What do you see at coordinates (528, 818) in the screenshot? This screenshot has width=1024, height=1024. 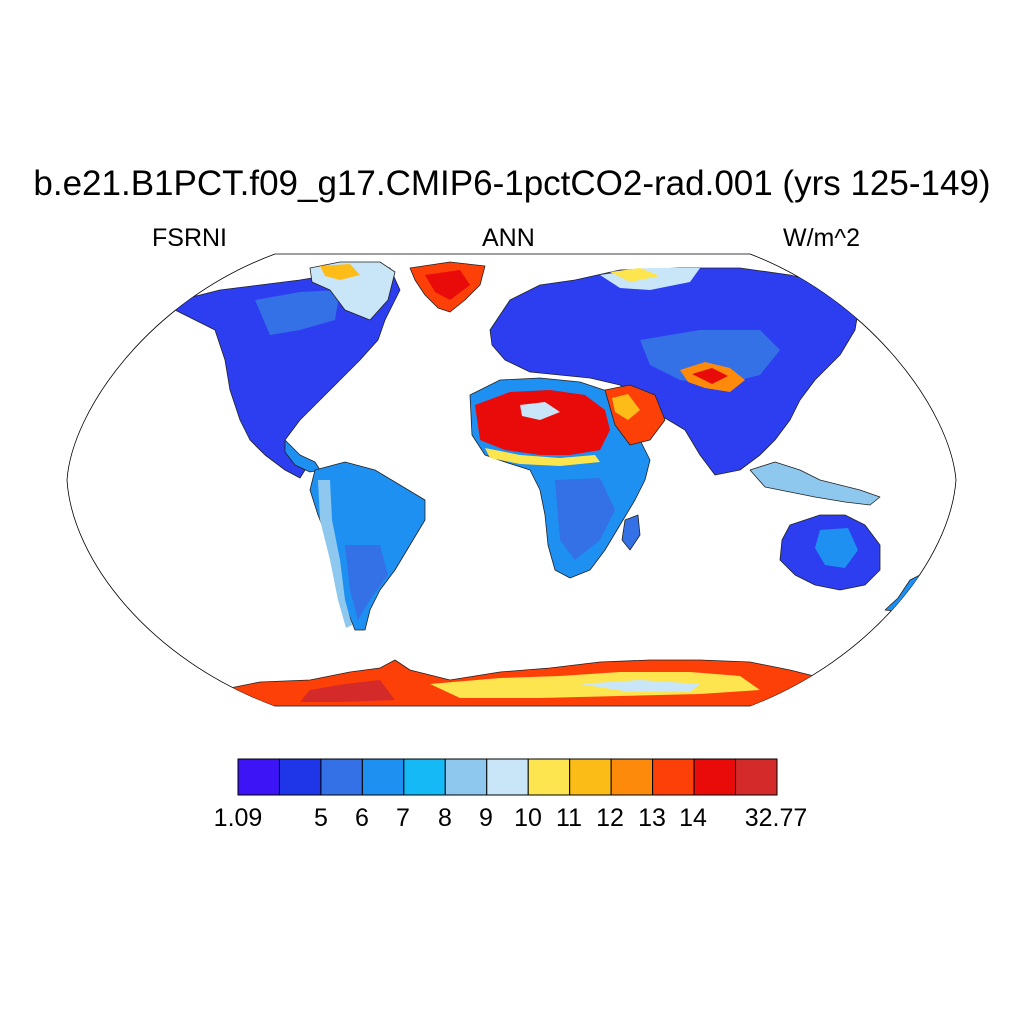 I see `colorbar-label: 10` at bounding box center [528, 818].